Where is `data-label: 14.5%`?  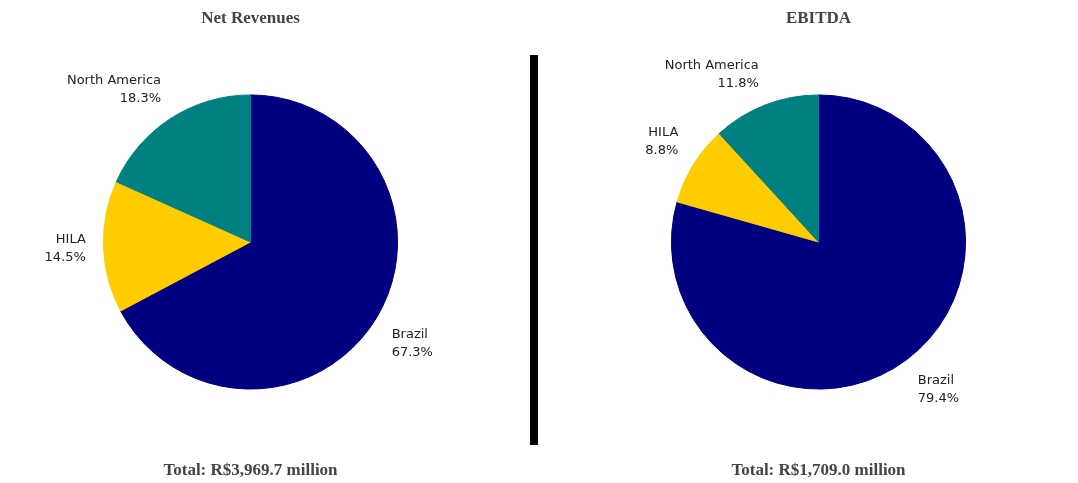
data-label: 14.5% is located at coordinates (65, 256).